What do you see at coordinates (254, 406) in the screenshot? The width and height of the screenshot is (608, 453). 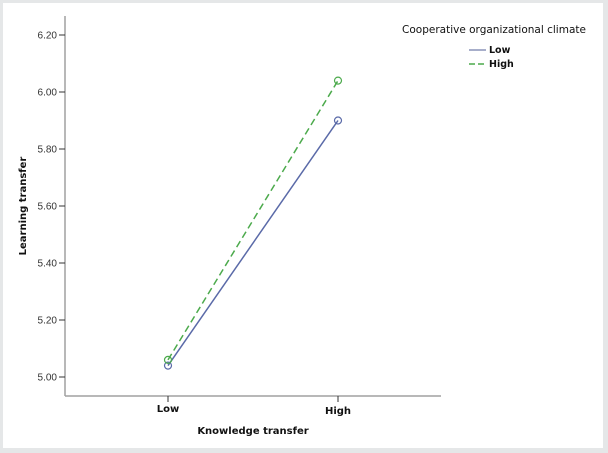 I see `x-ticks: Low High` at bounding box center [254, 406].